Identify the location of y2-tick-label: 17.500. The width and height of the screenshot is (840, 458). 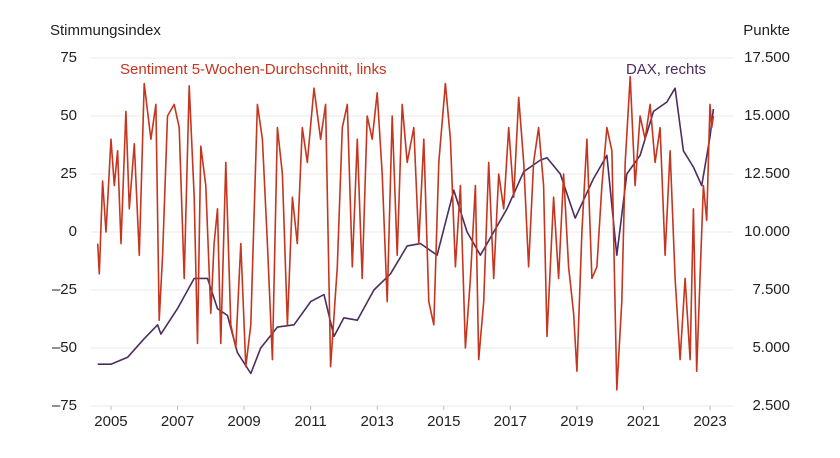
(767, 57).